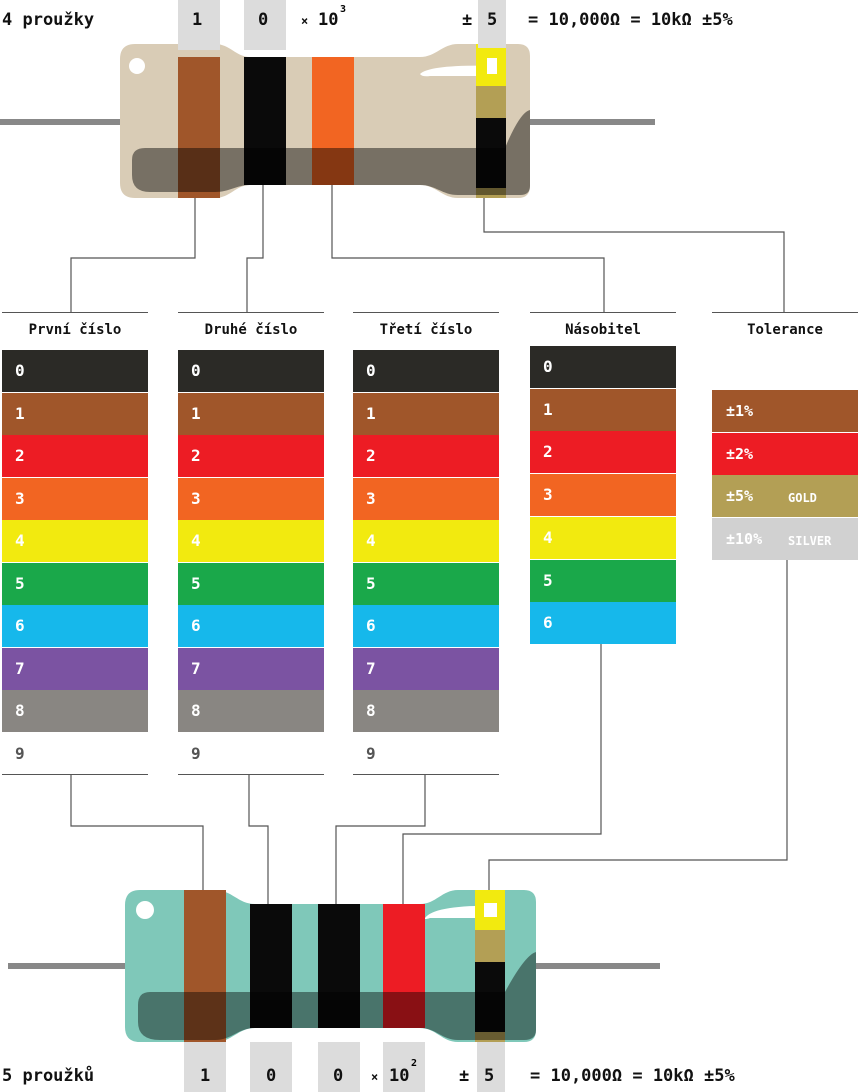 Image resolution: width=858 pixels, height=1092 pixels. Describe the element at coordinates (802, 498) in the screenshot. I see `tolerance-name: GOLD` at that location.